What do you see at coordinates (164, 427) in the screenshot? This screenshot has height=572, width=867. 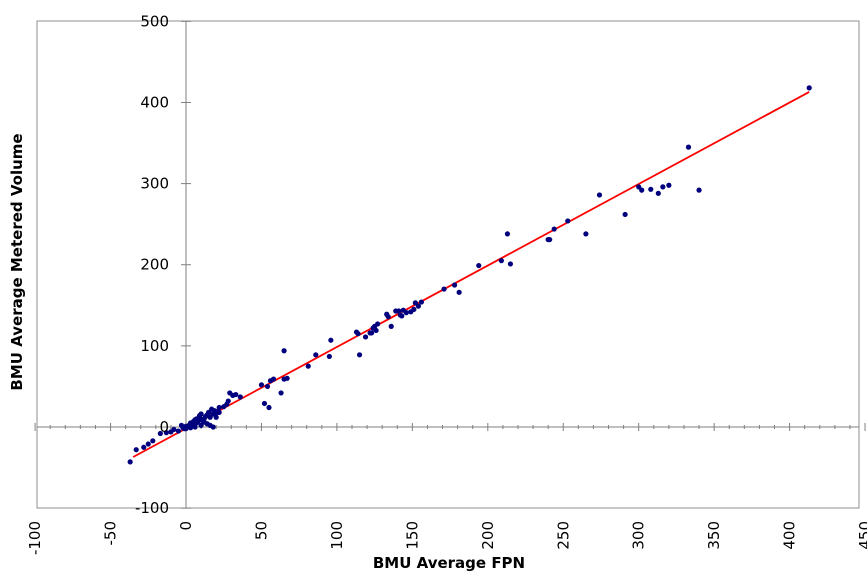 I see `y-tick-label: 0` at bounding box center [164, 427].